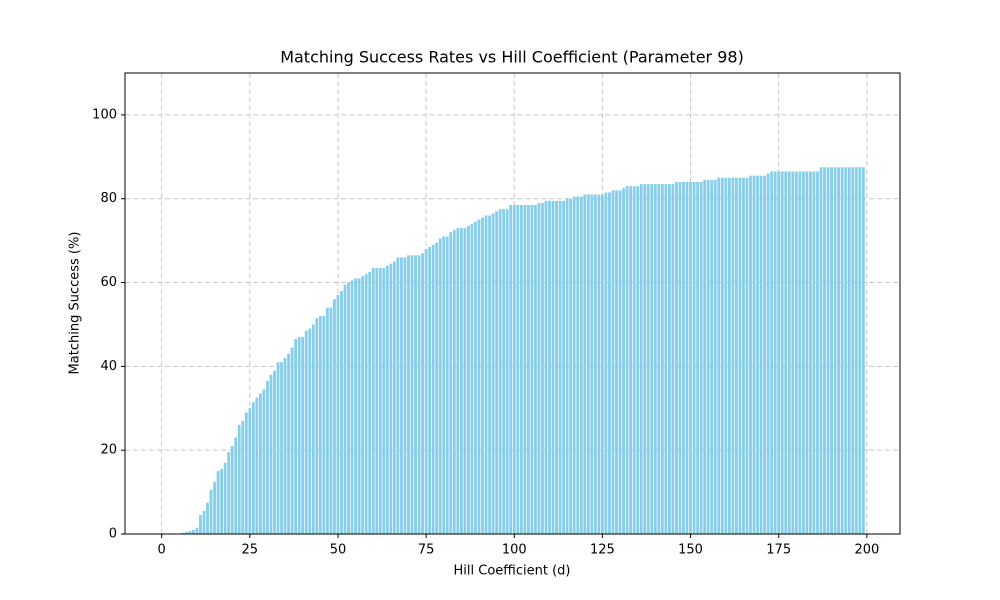 This screenshot has height=600, width=1000. I want to click on y-tick-label: 20, so click(108, 450).